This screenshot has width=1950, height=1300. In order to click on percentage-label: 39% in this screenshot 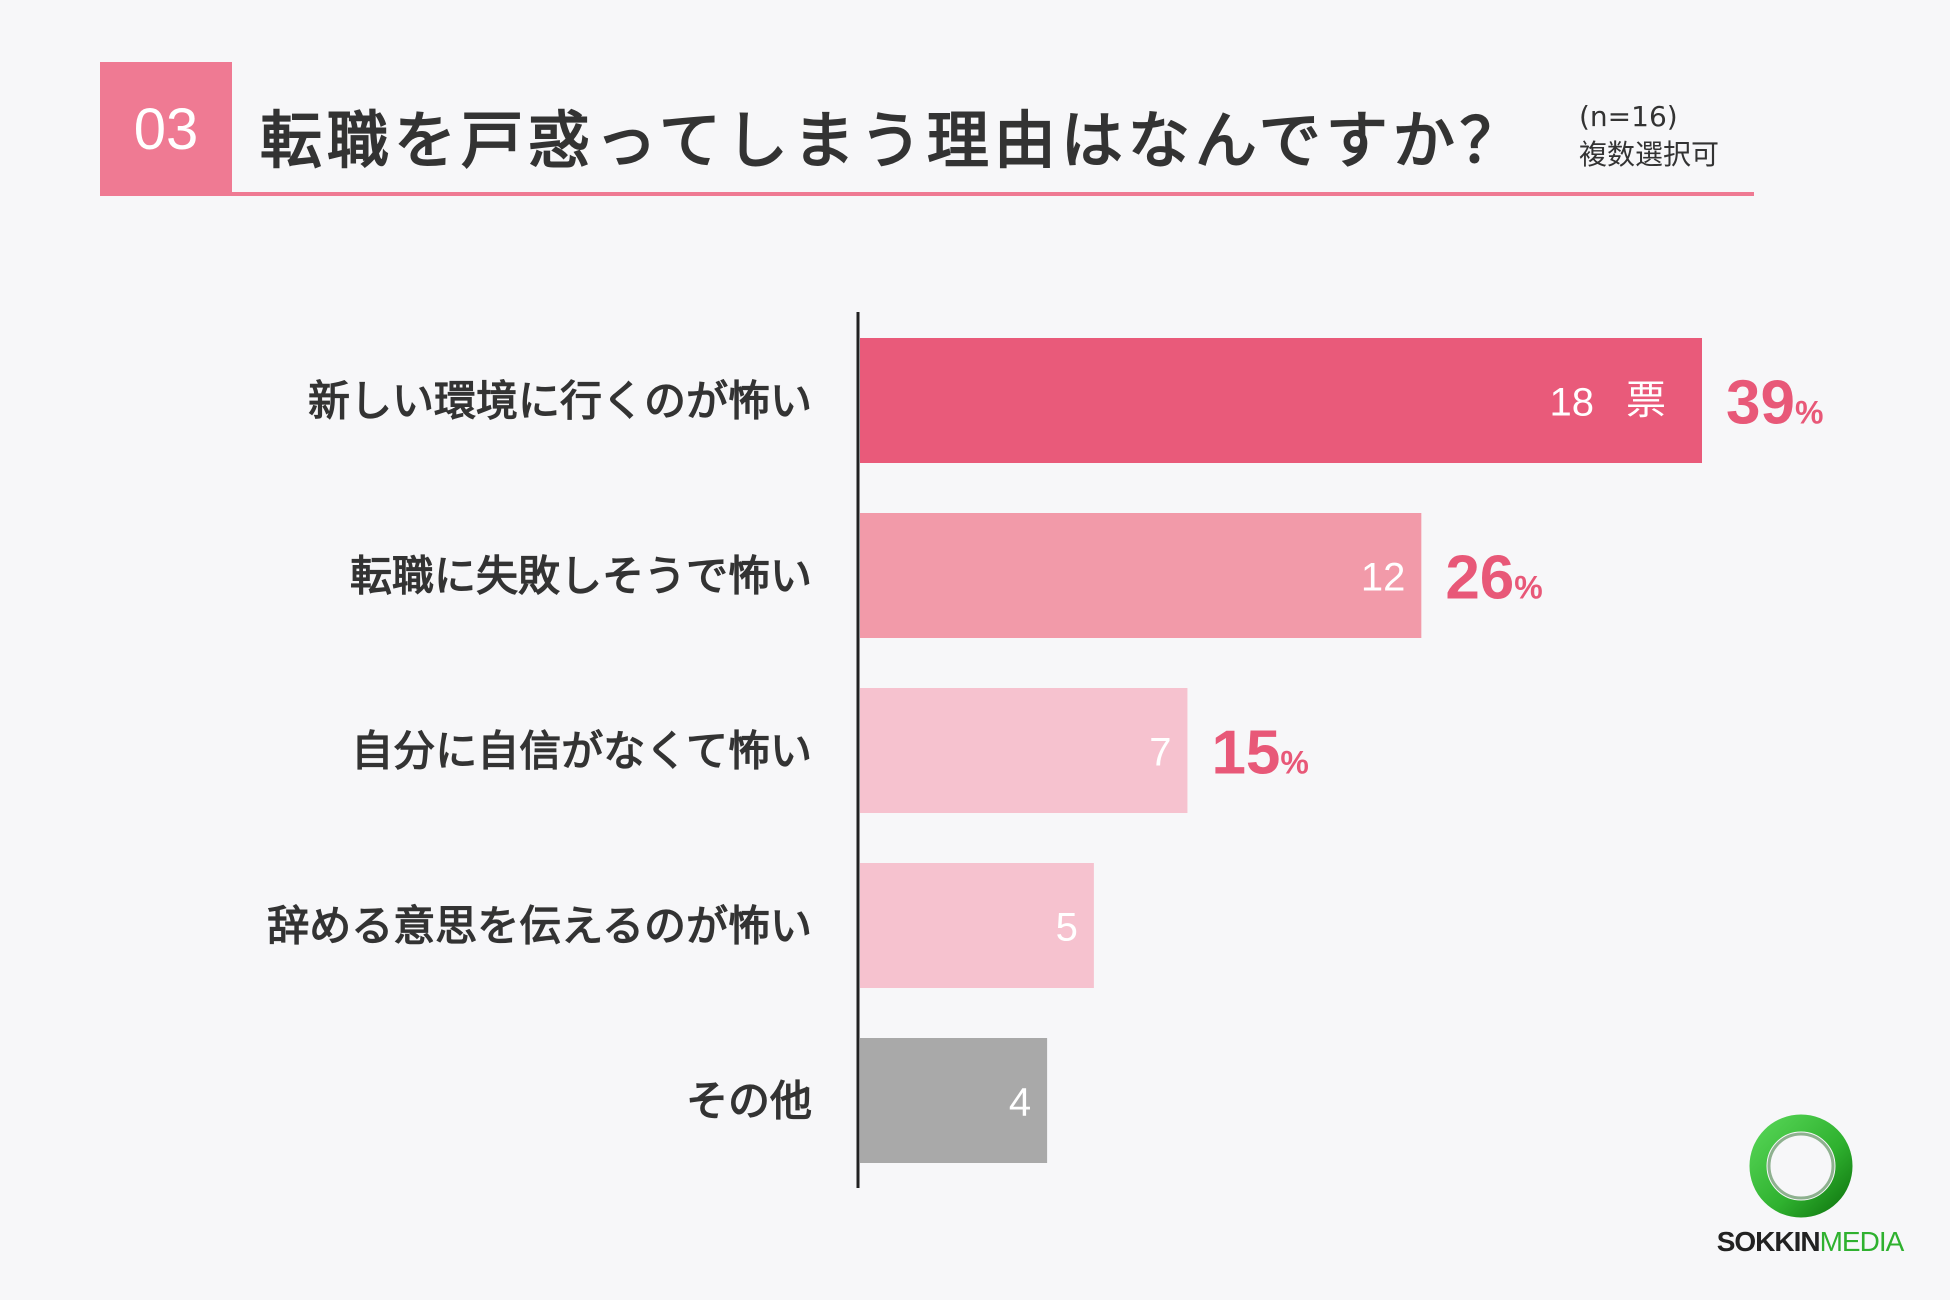, I will do `click(1774, 403)`.